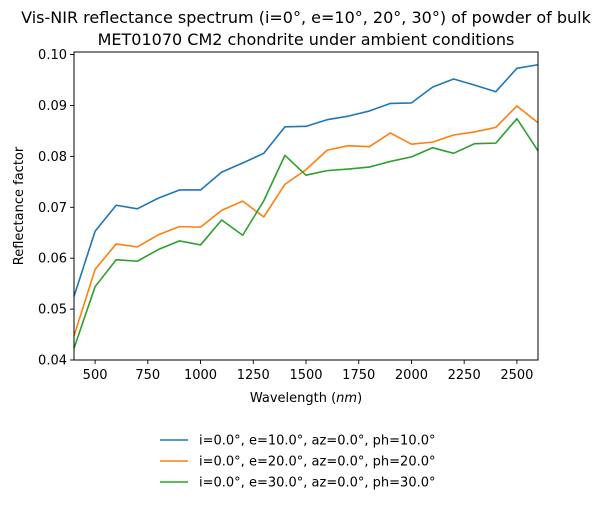  Describe the element at coordinates (411, 375) in the screenshot. I see `x-tick-label-7: 2000` at that location.